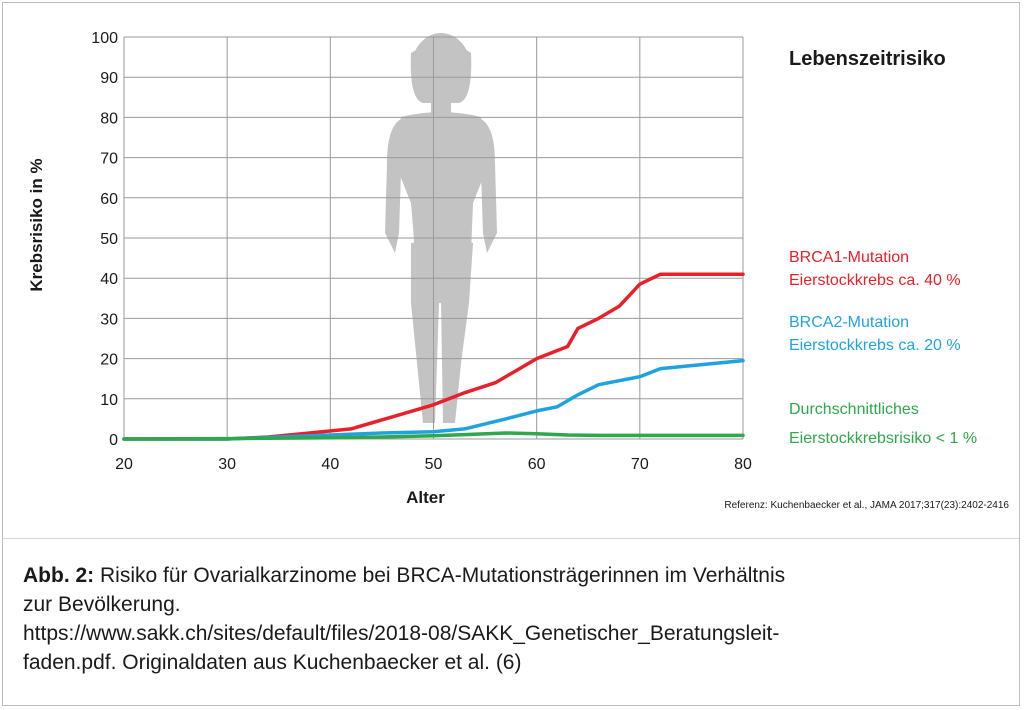 The height and width of the screenshot is (710, 1024). I want to click on x-tick-label: 70, so click(640, 464).